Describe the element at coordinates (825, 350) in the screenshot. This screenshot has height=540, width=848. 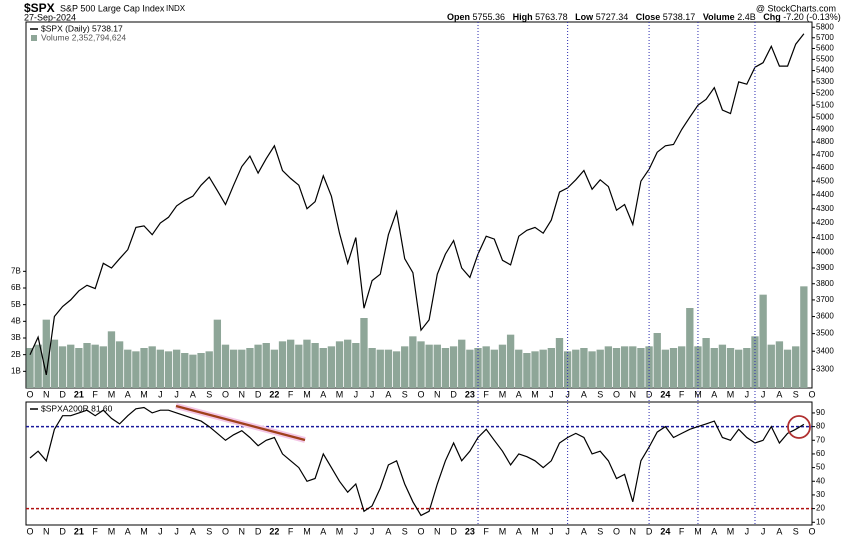
I see `y-tick-label: 3400` at that location.